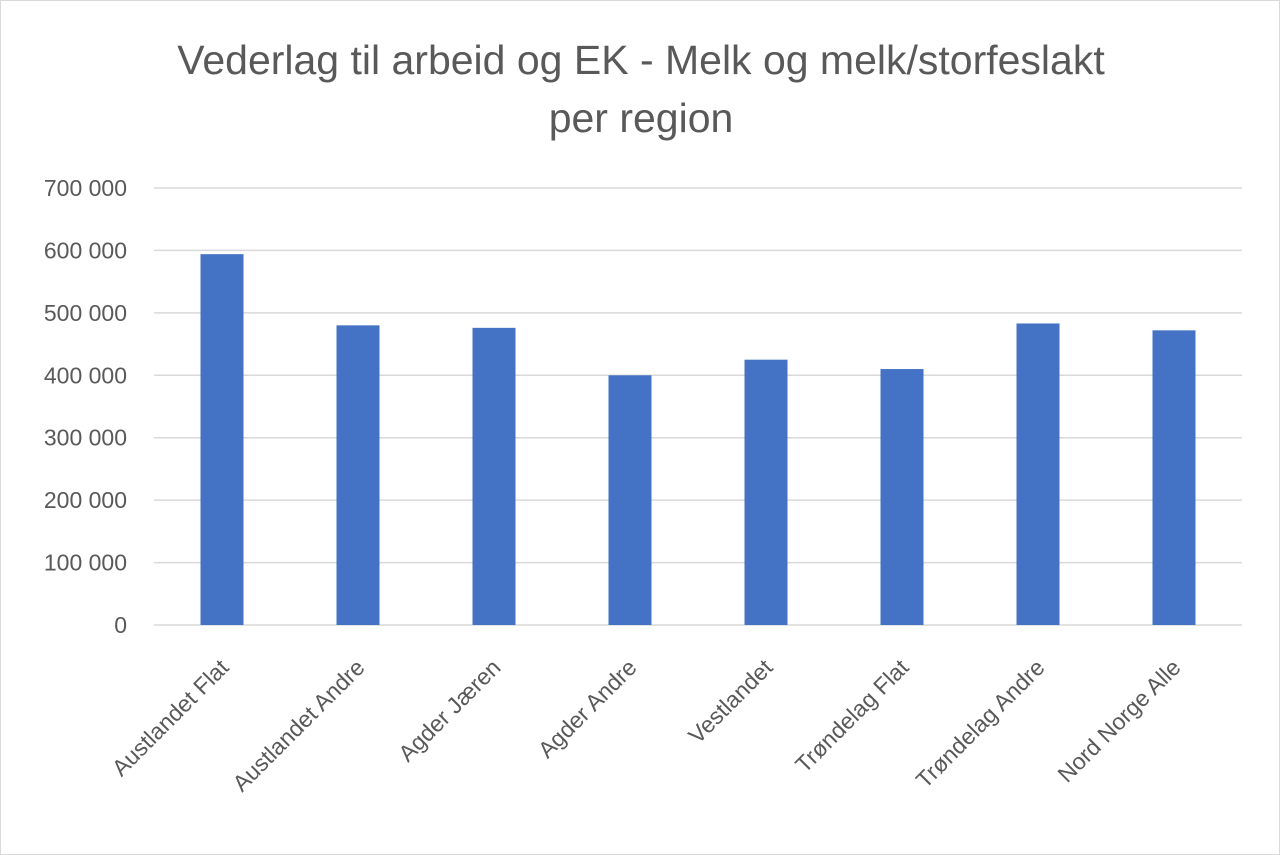  Describe the element at coordinates (85, 313) in the screenshot. I see `y-tick-label: 500 000` at that location.